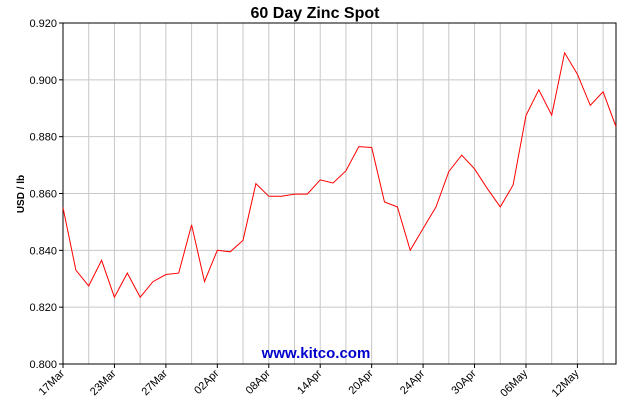 Image resolution: width=630 pixels, height=400 pixels. Describe the element at coordinates (52, 382) in the screenshot. I see `x-tick-label: 17Mar` at that location.